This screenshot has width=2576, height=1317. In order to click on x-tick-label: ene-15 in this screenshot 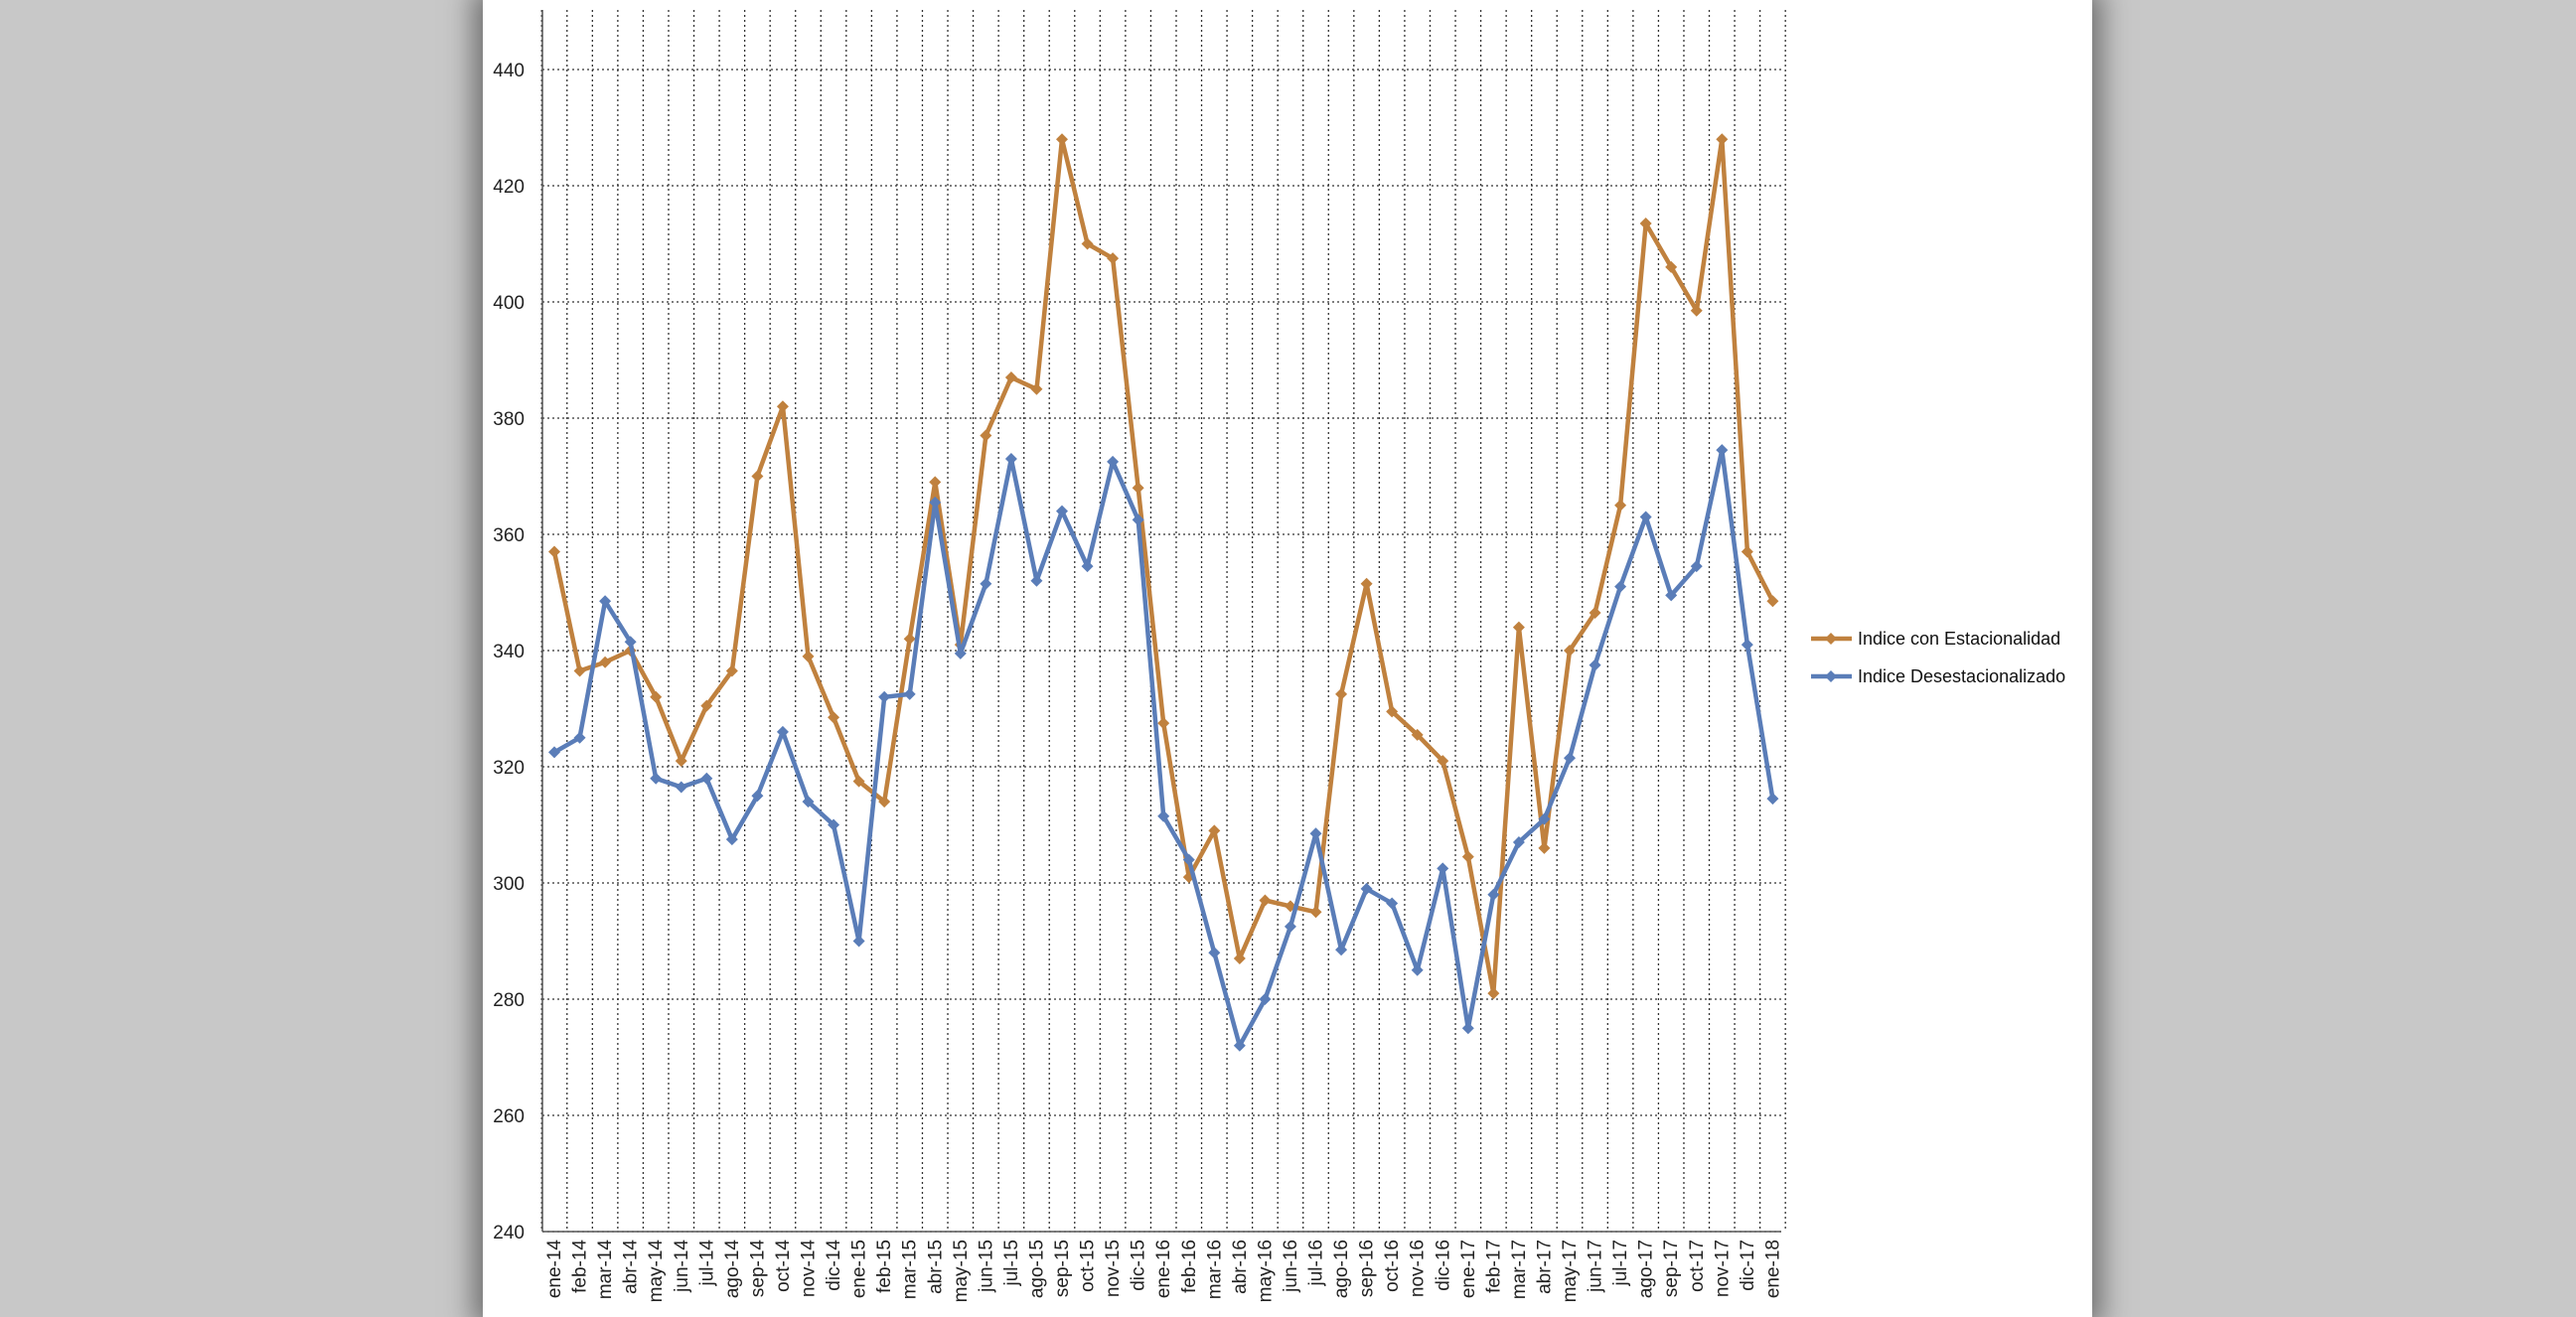, I will do `click(859, 1269)`.